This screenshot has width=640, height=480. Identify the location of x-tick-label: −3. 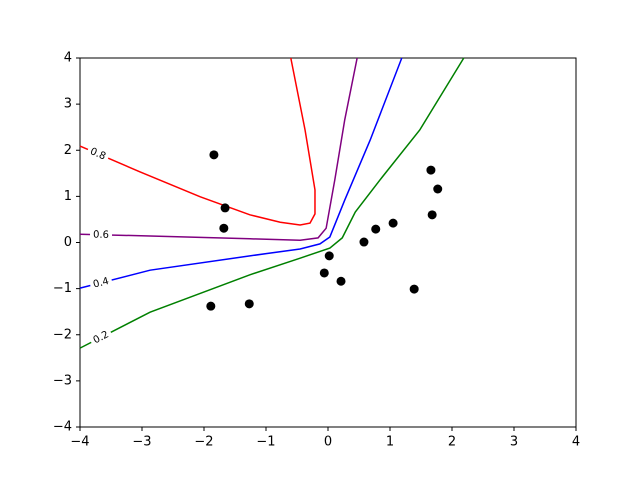
(141, 442).